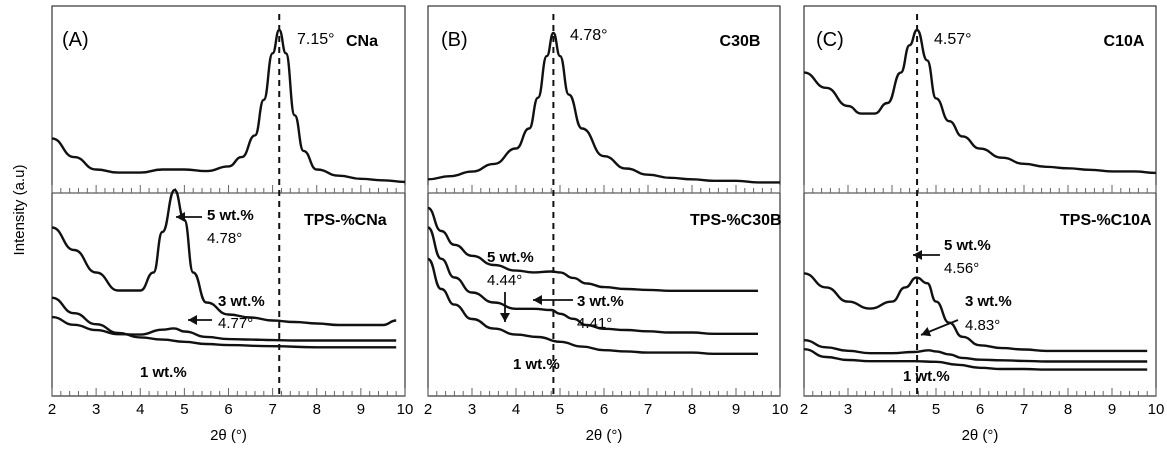  I want to click on peak-position-label: 4.57°, so click(953, 39).